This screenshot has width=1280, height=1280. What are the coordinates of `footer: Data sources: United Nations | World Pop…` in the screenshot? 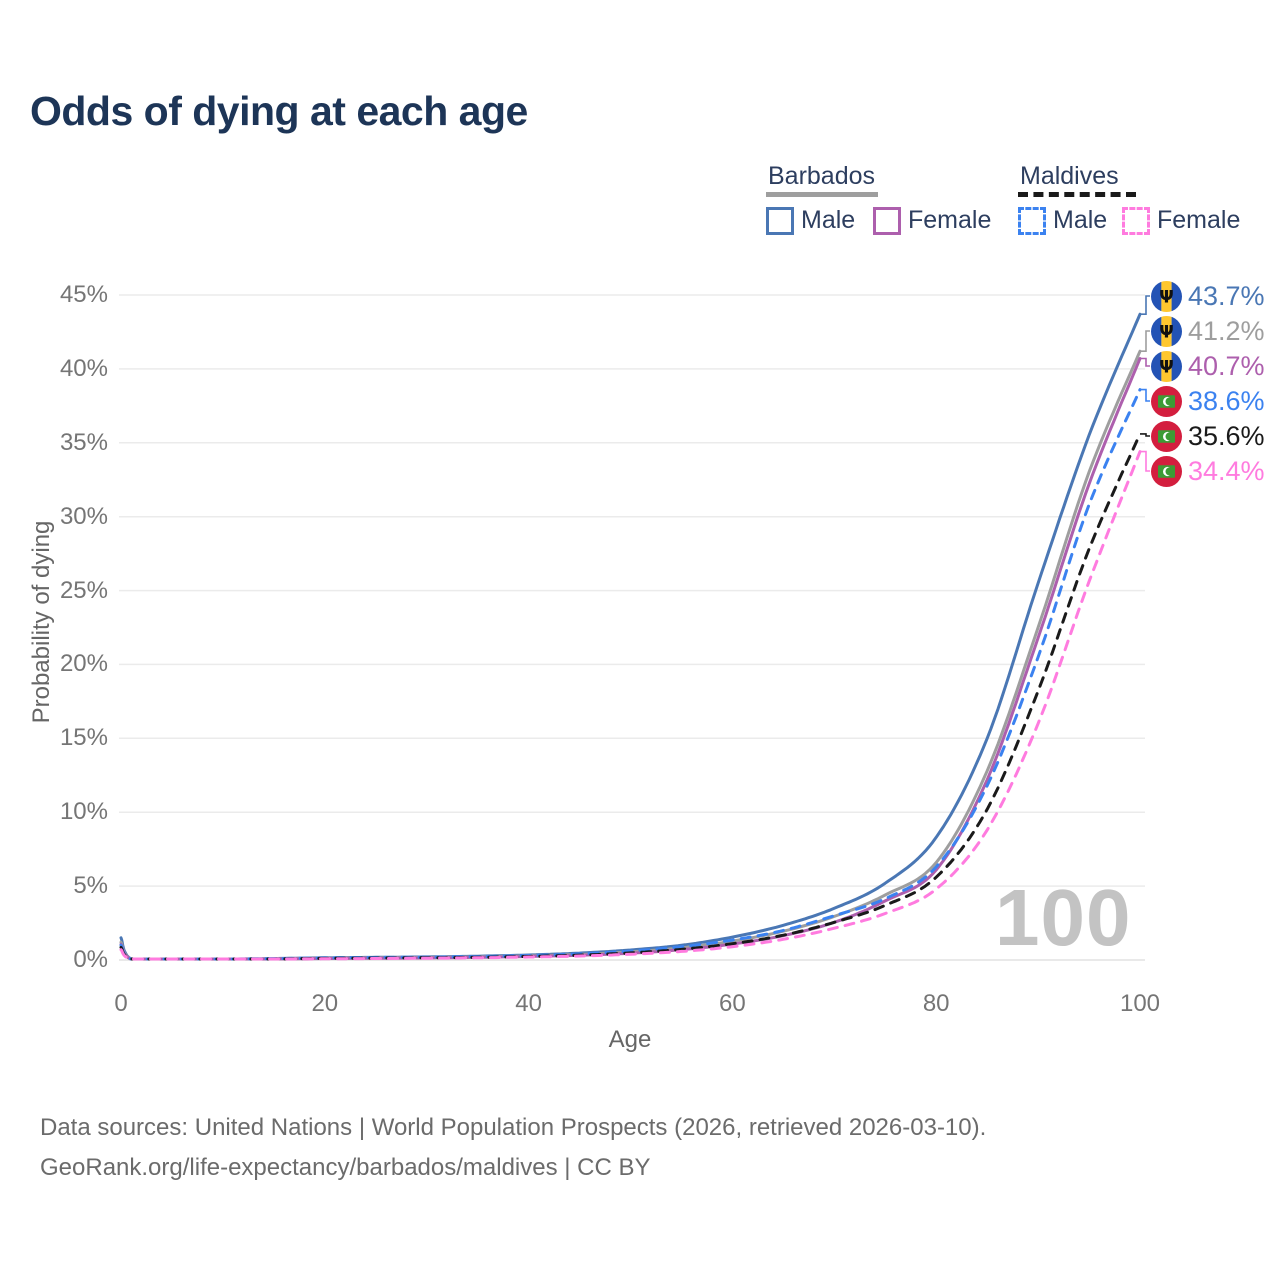 It's located at (513, 1148).